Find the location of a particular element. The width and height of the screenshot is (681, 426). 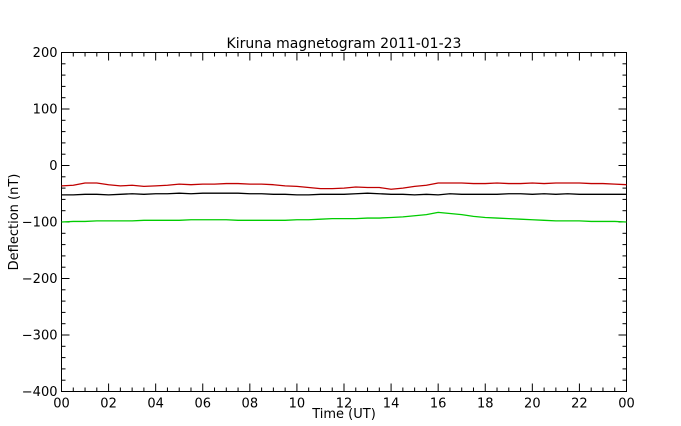

x-tick-label: 22 is located at coordinates (579, 404).